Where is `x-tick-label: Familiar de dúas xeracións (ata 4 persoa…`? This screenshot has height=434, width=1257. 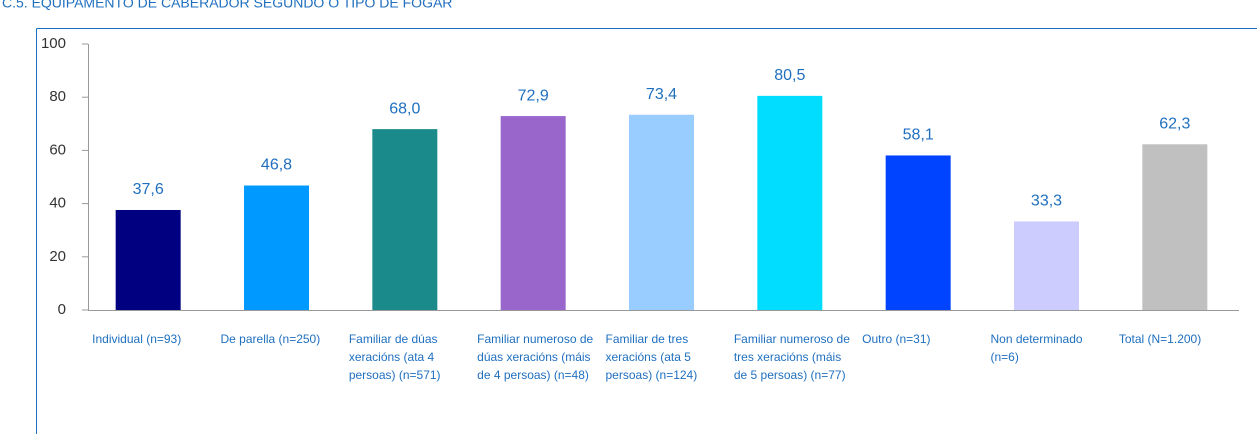
x-tick-label: Familiar de dúas xeracións (ata 4 persoa… is located at coordinates (394, 357).